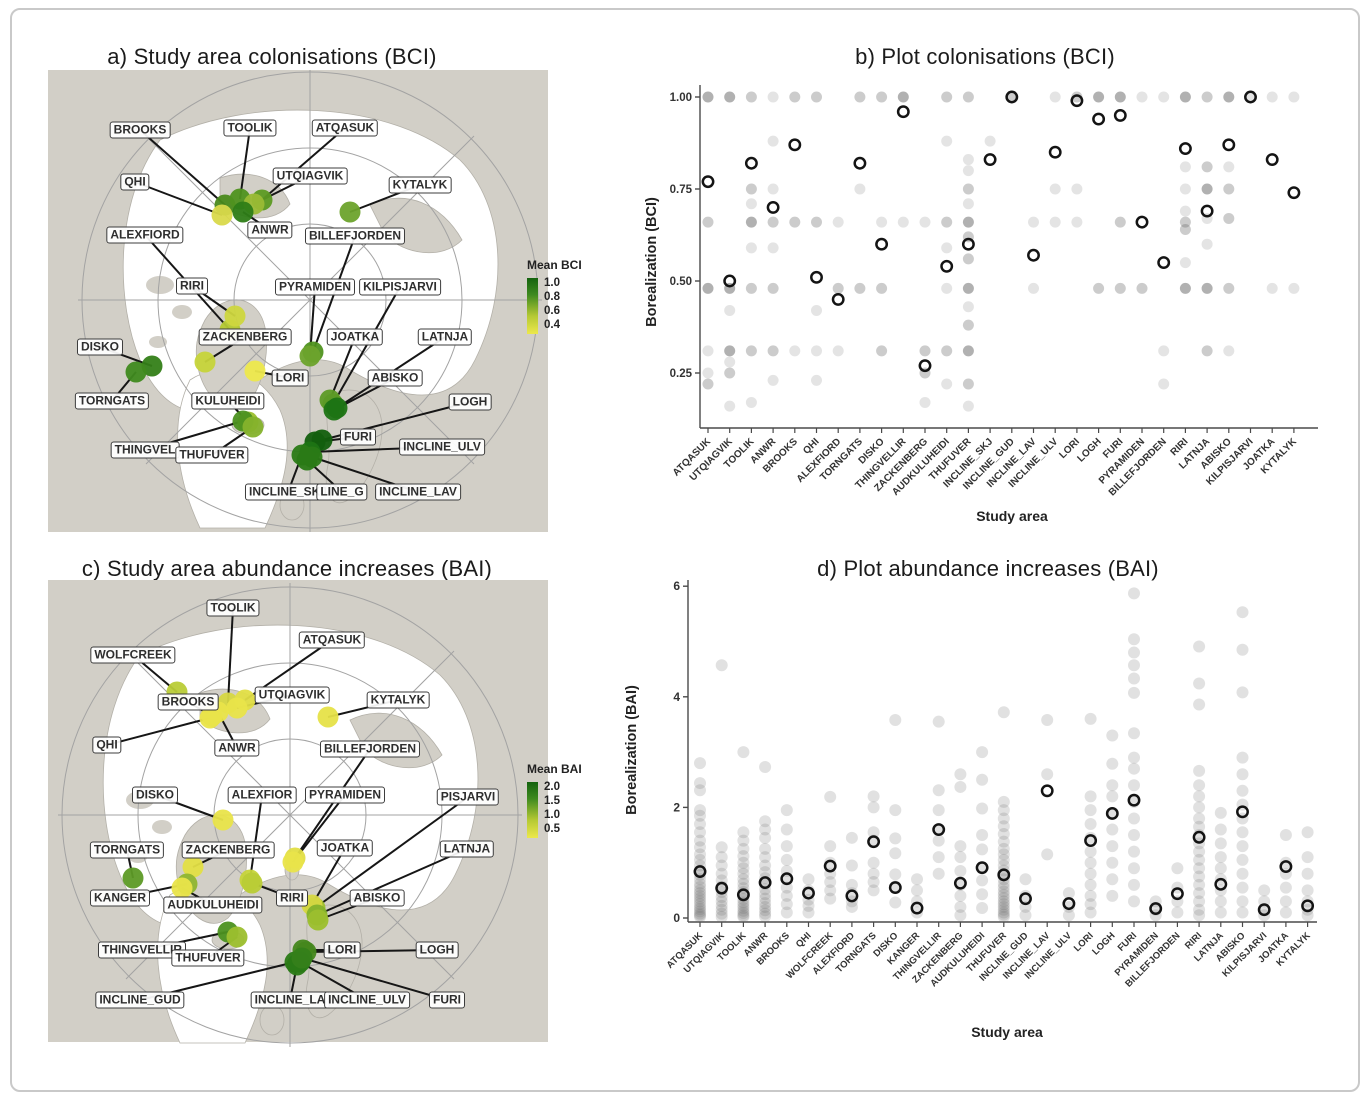 The image size is (1370, 1099). I want to click on map-site-label: TOOLIK, so click(233, 608).